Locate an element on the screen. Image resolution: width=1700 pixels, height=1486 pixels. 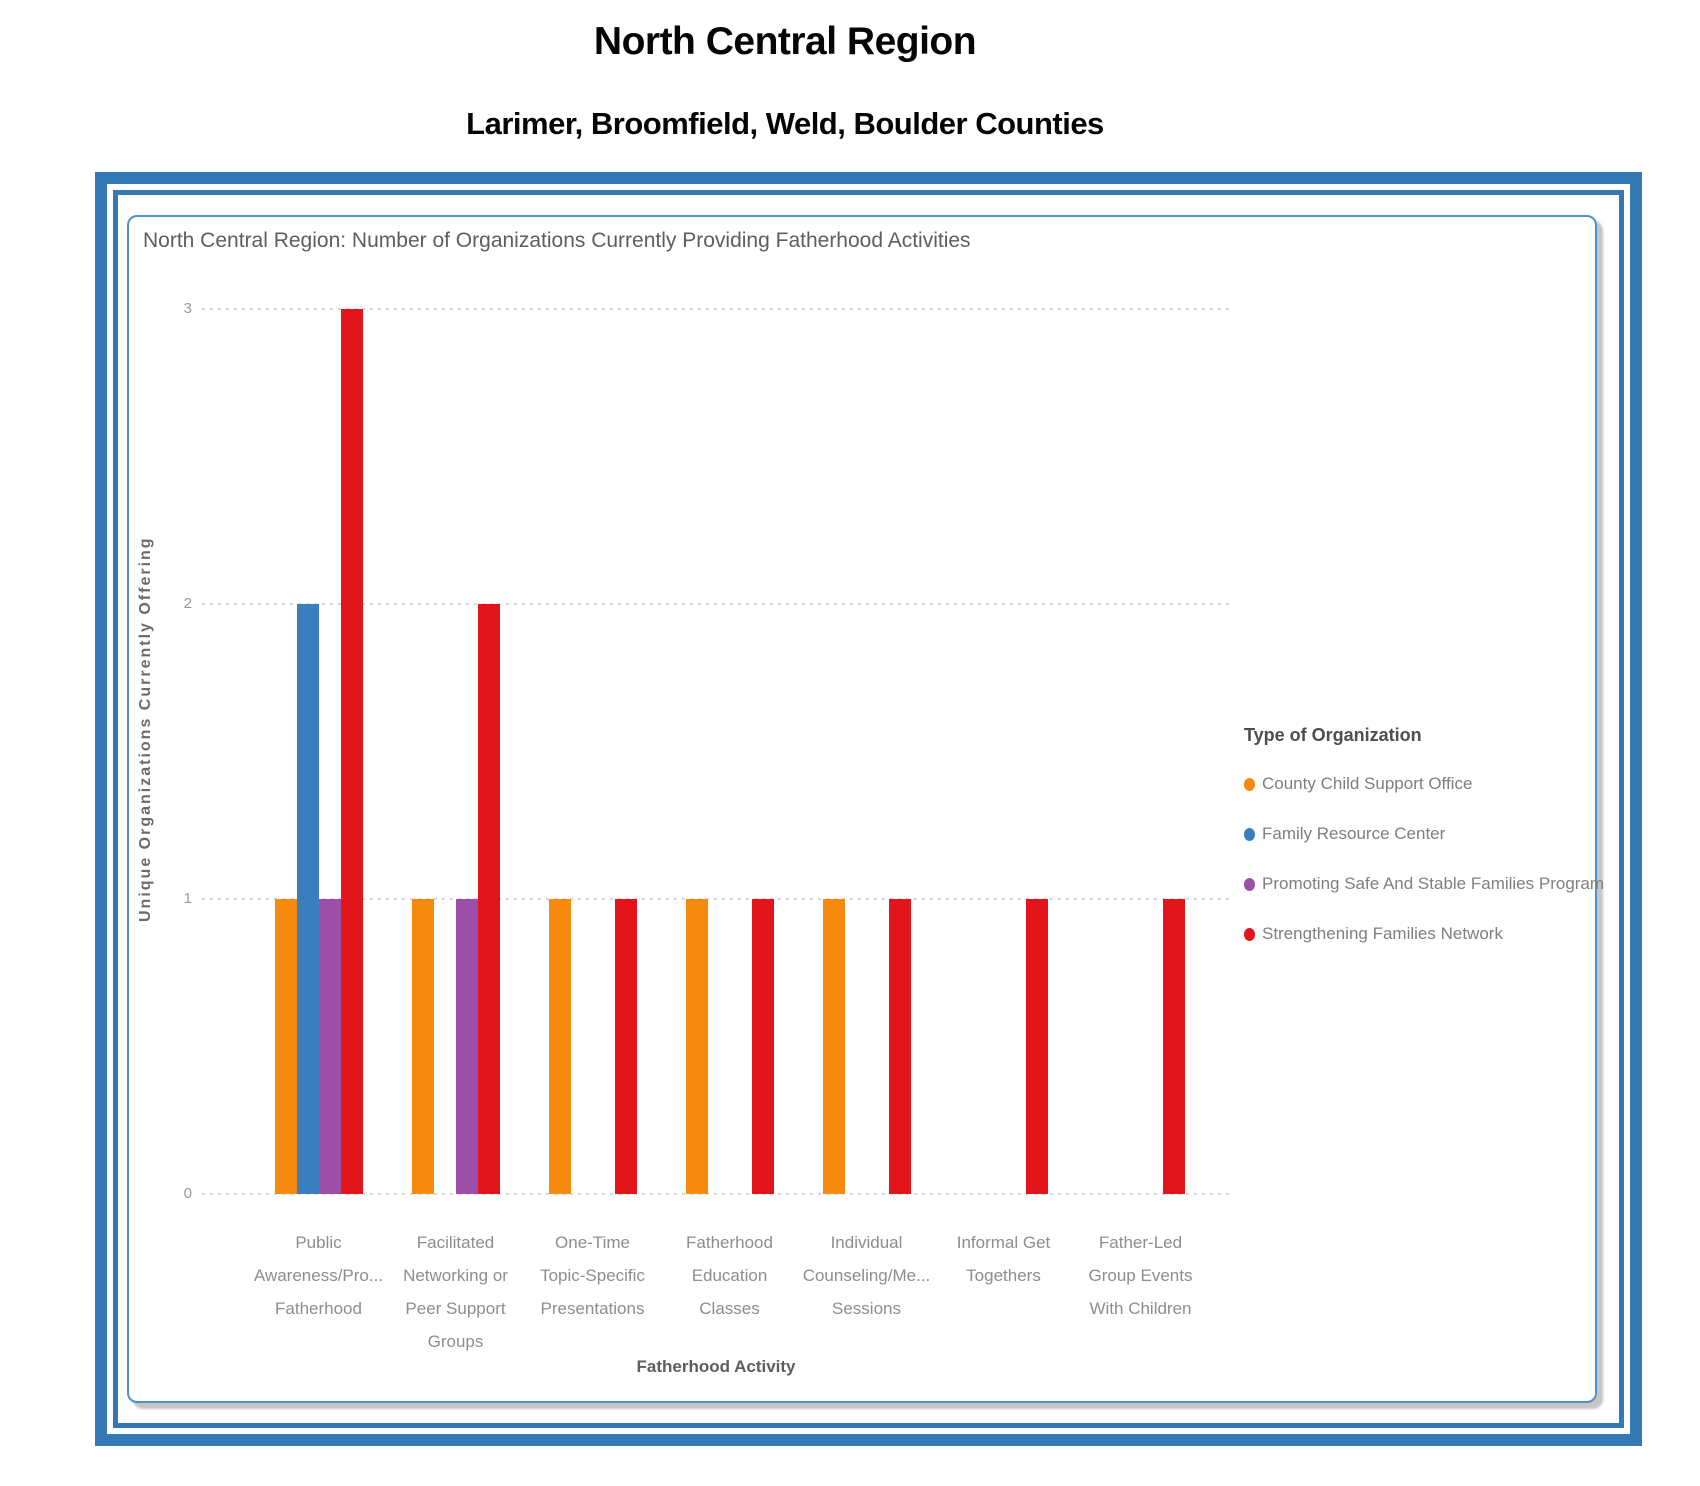
x-category-label: Public Awareness/Pro... Fatherhood is located at coordinates (319, 1275).